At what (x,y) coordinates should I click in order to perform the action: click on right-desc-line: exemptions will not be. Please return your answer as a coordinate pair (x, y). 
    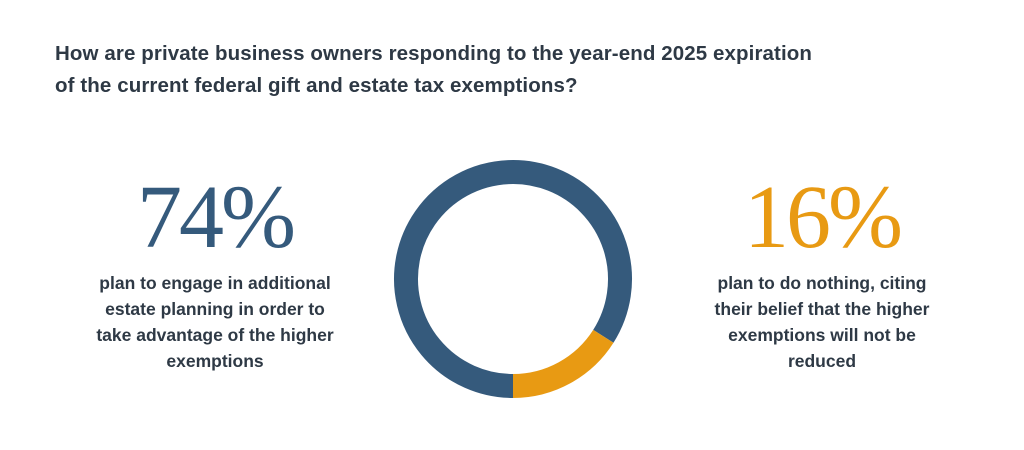
    Looking at the image, I should click on (822, 335).